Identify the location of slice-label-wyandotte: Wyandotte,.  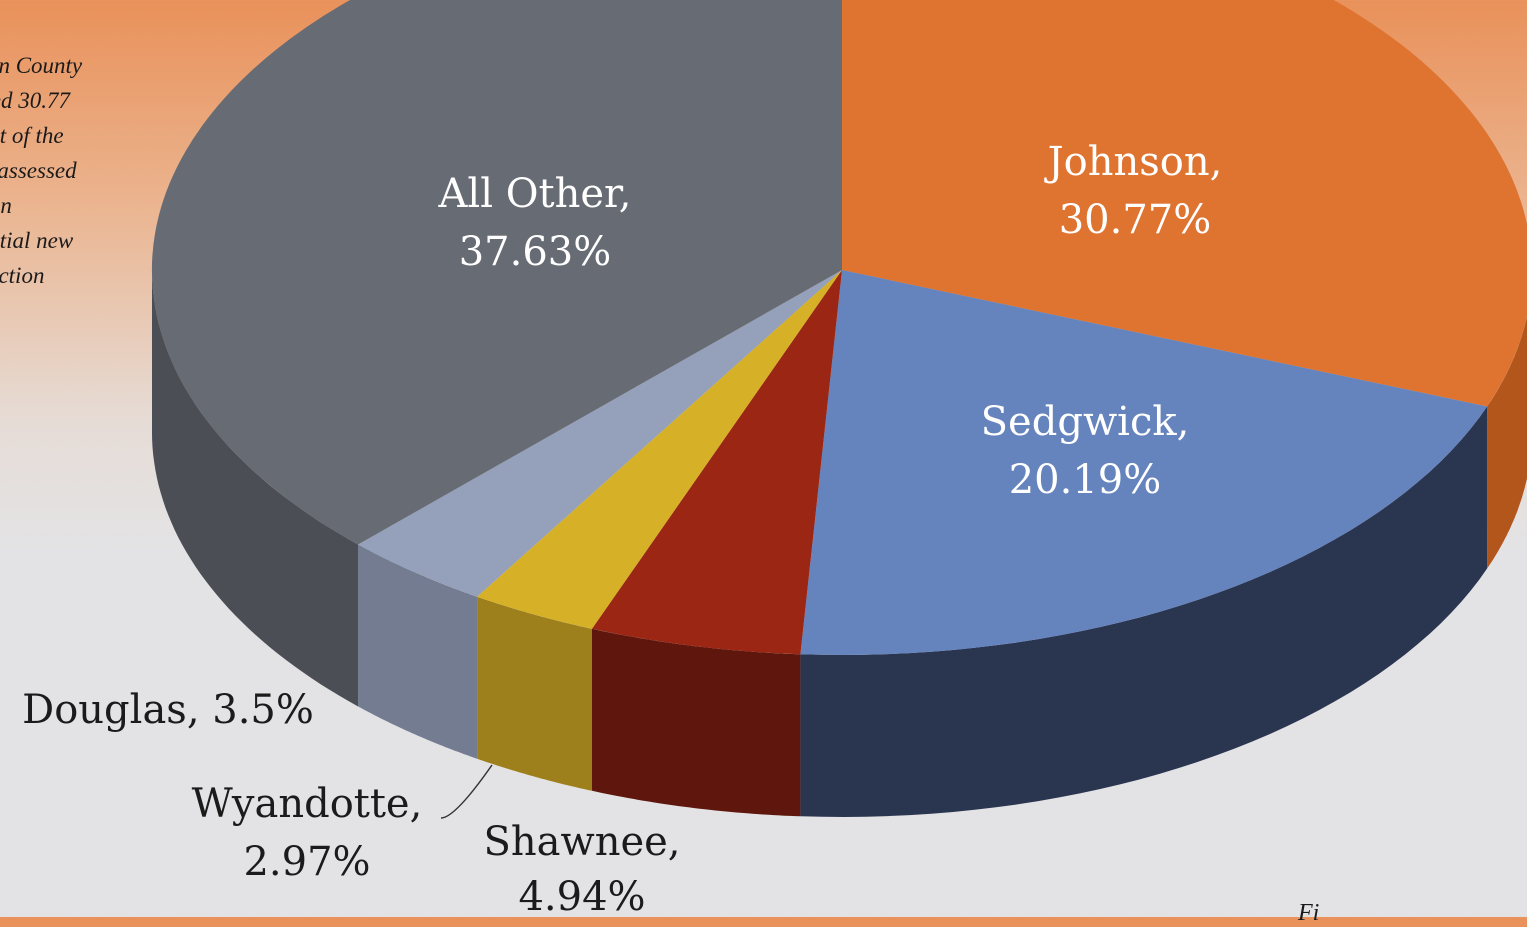
(307, 804).